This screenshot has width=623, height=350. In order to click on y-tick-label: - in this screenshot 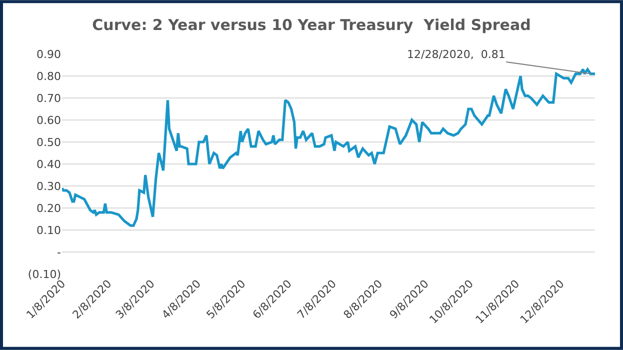, I will do `click(59, 252)`.